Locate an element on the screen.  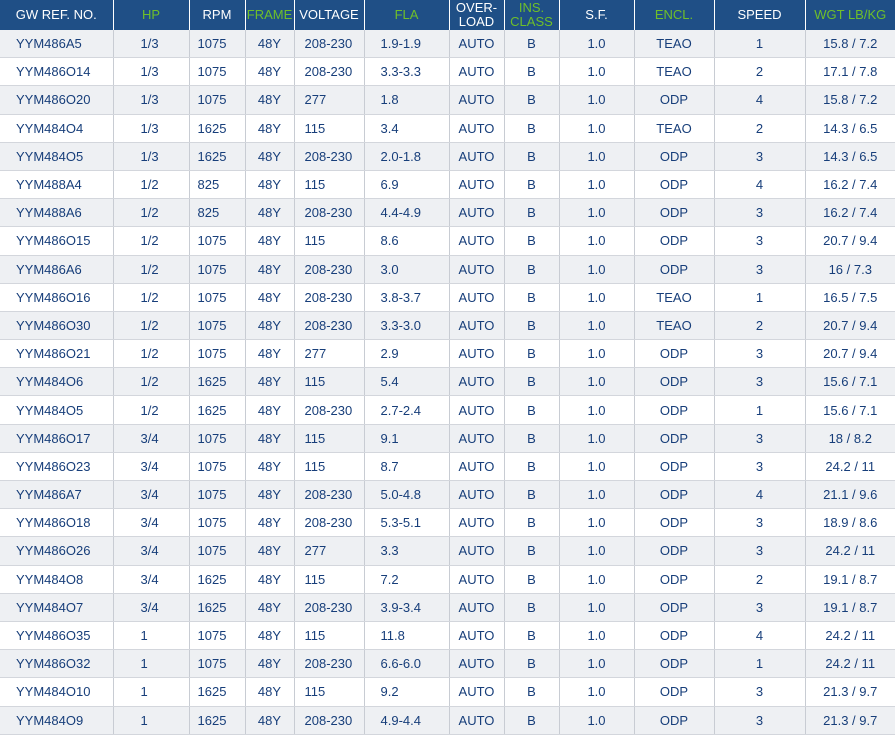
fla-cell: 4.9-4.4 is located at coordinates (407, 720).